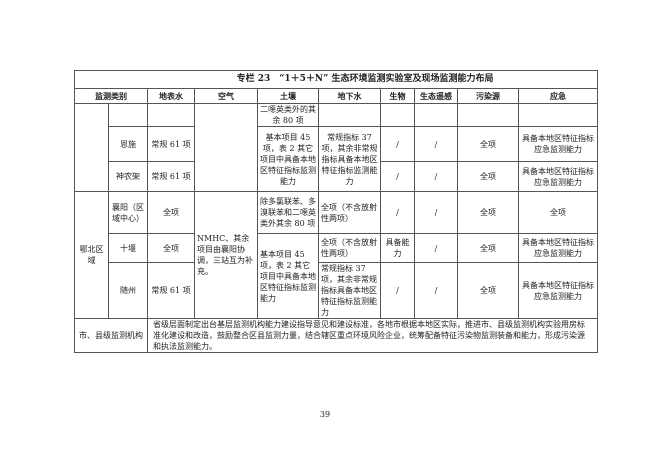 The image size is (650, 459). I want to click on header-pollution-source: 污染源, so click(488, 96).